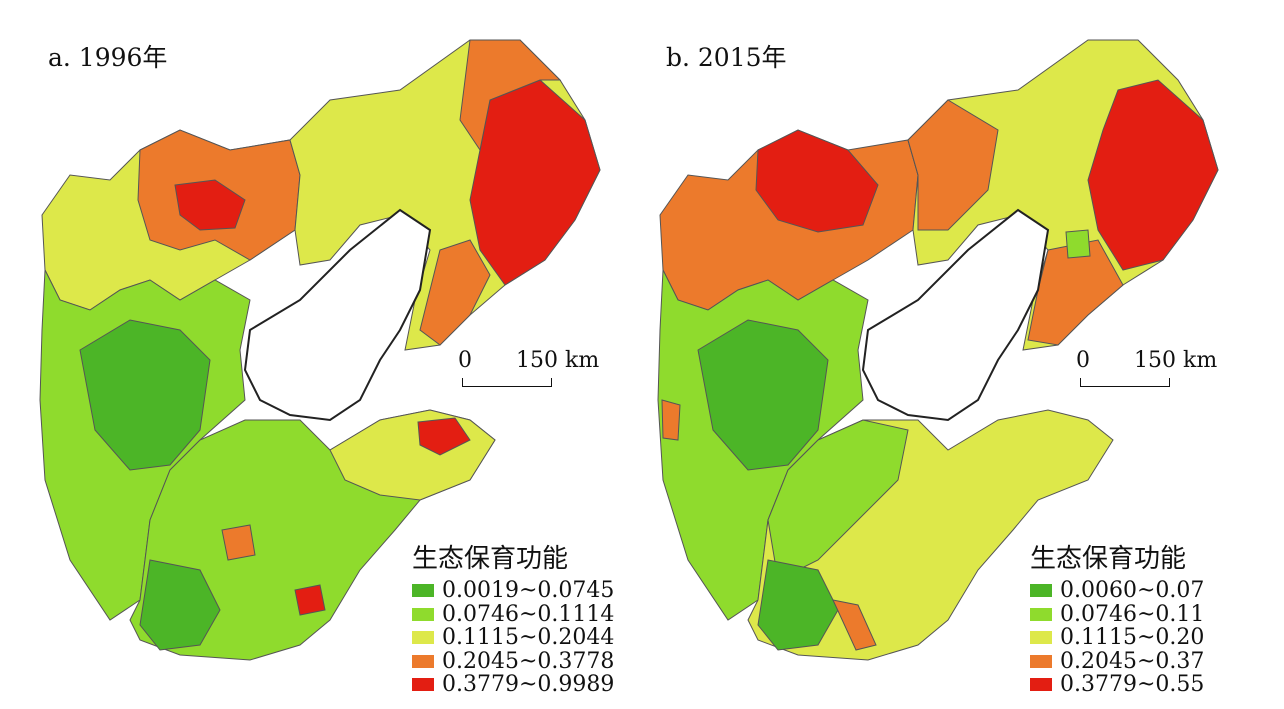  I want to click on region-northeast-orange, so click(953, 165).